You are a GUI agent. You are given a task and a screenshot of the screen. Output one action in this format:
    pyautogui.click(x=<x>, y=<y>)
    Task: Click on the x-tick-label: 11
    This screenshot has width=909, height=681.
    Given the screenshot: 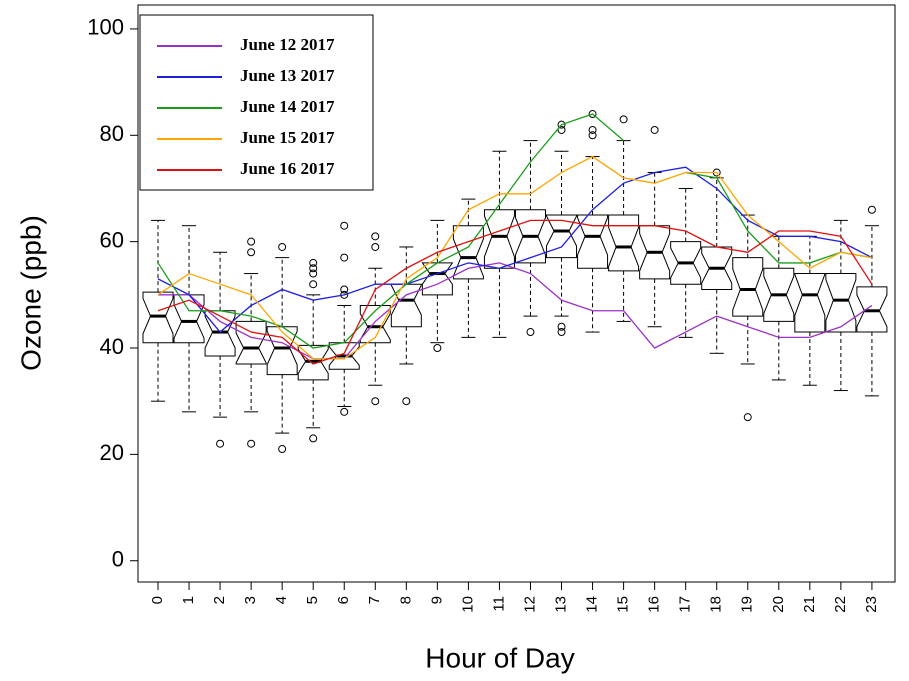 What is the action you would take?
    pyautogui.click(x=498, y=604)
    